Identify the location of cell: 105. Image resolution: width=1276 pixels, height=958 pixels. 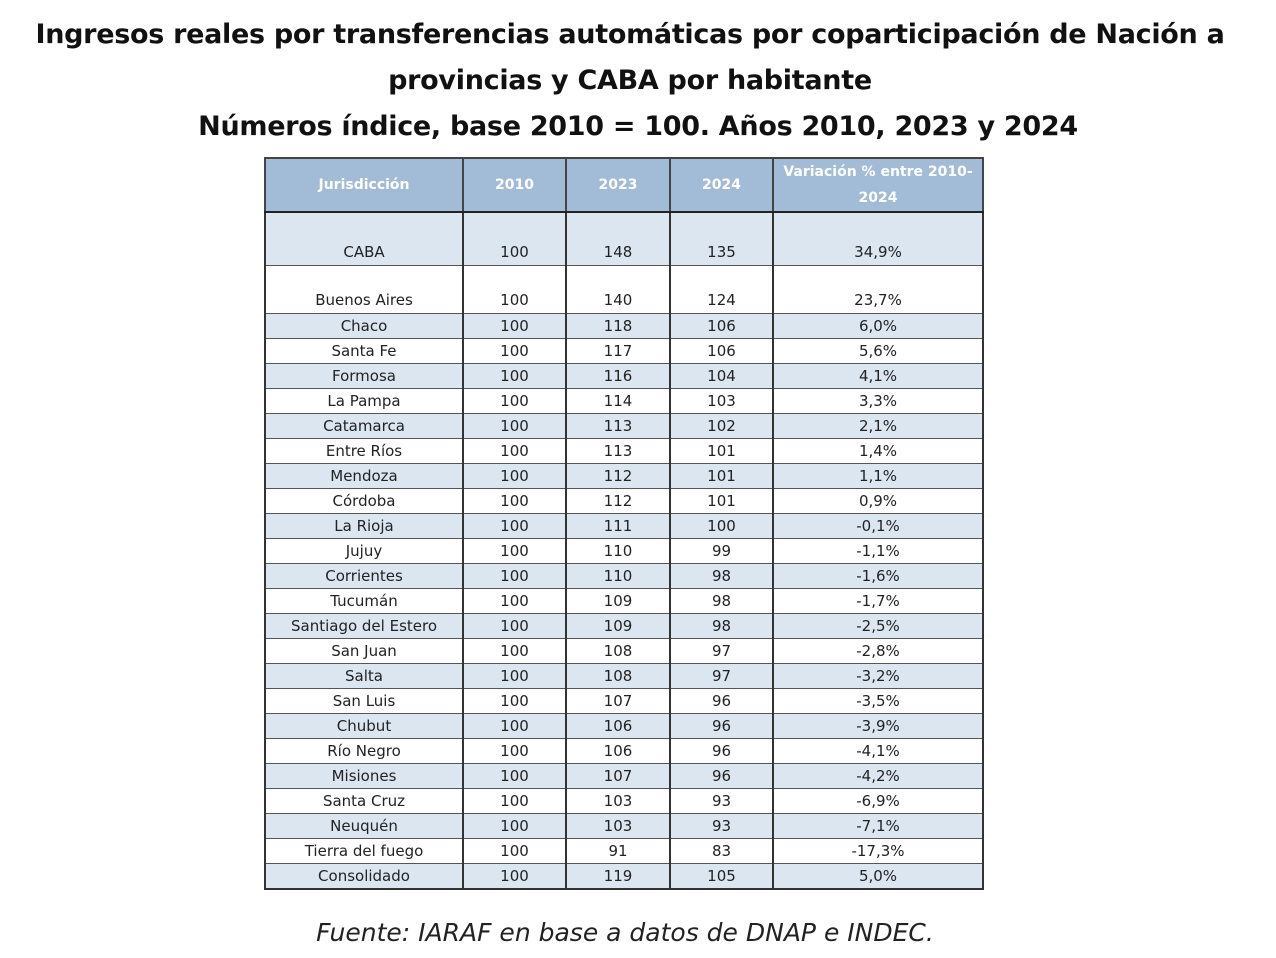
(721, 876).